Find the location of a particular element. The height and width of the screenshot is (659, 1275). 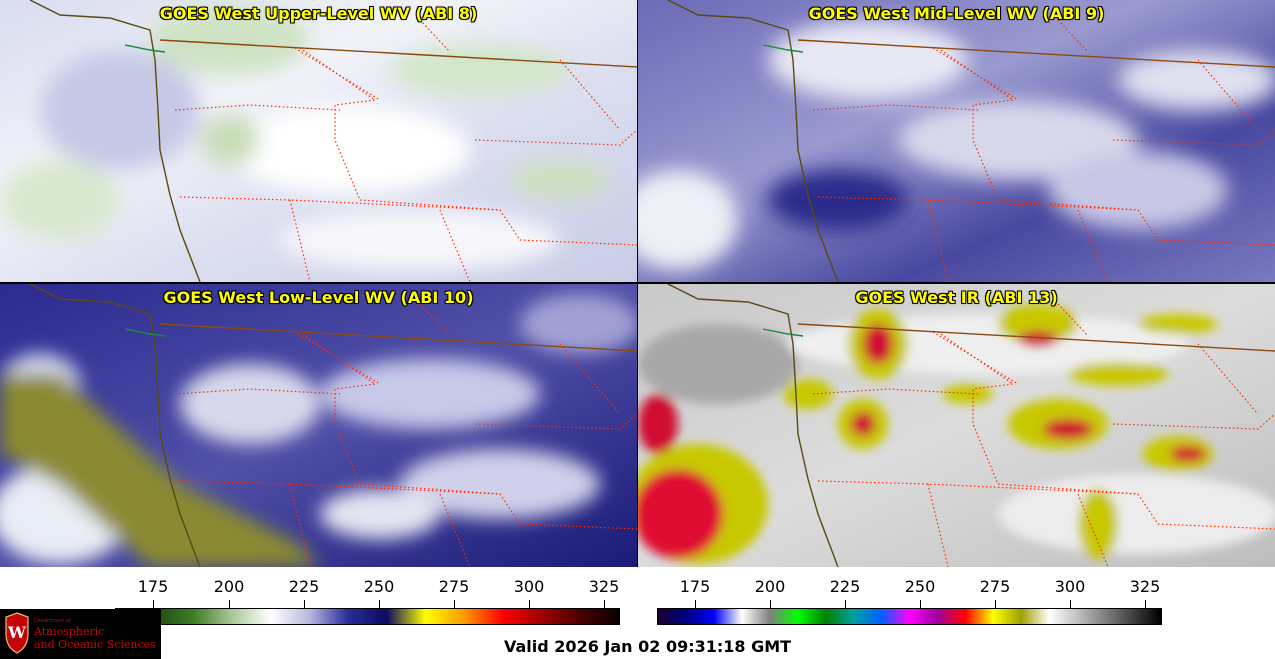

svg-text: W is located at coordinates (17, 632).